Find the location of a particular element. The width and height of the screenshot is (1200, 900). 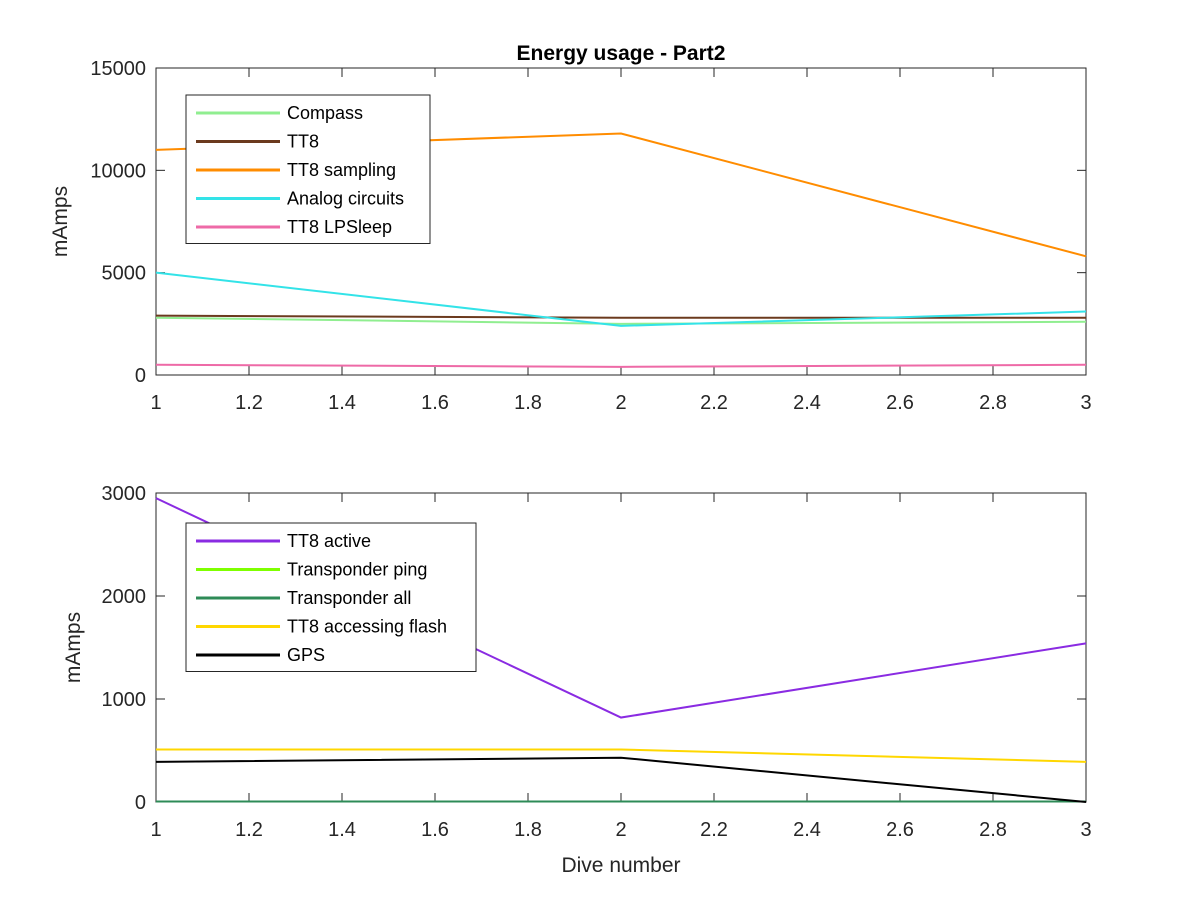

y-tick-label: 15000 is located at coordinates (118, 69).